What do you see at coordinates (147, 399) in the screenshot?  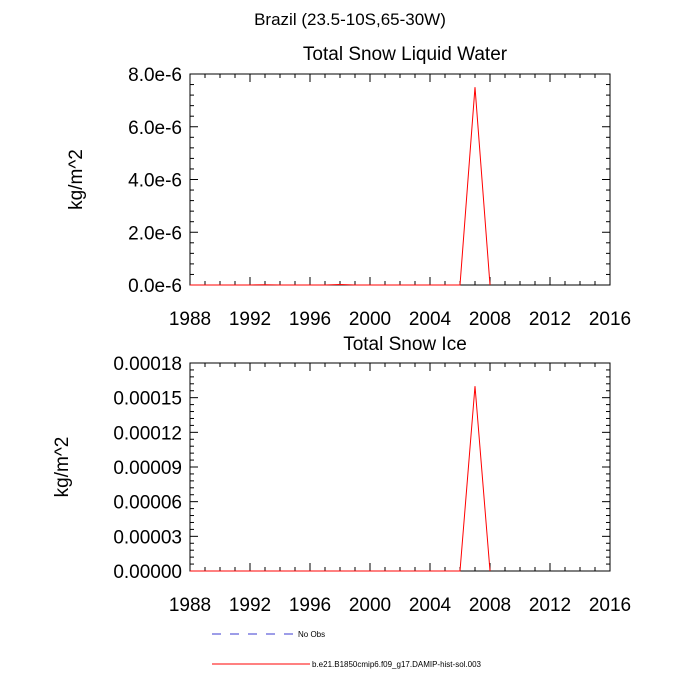 I see `y-tick-label: 0.00015` at bounding box center [147, 399].